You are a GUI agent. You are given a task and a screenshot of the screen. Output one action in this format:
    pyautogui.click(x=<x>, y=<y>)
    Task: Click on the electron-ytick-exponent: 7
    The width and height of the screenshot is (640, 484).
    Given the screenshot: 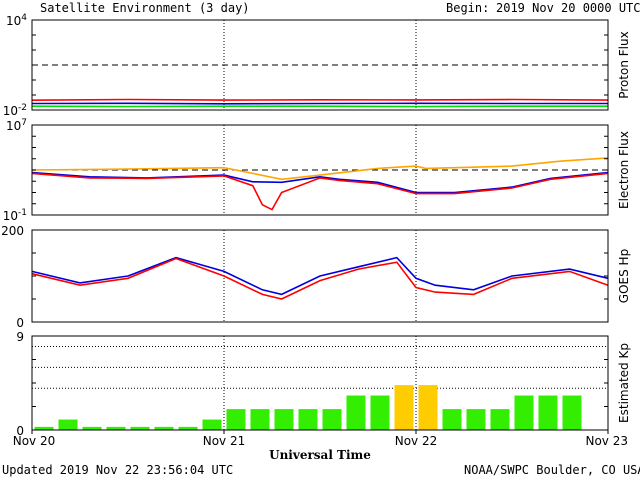 What is the action you would take?
    pyautogui.click(x=24, y=123)
    